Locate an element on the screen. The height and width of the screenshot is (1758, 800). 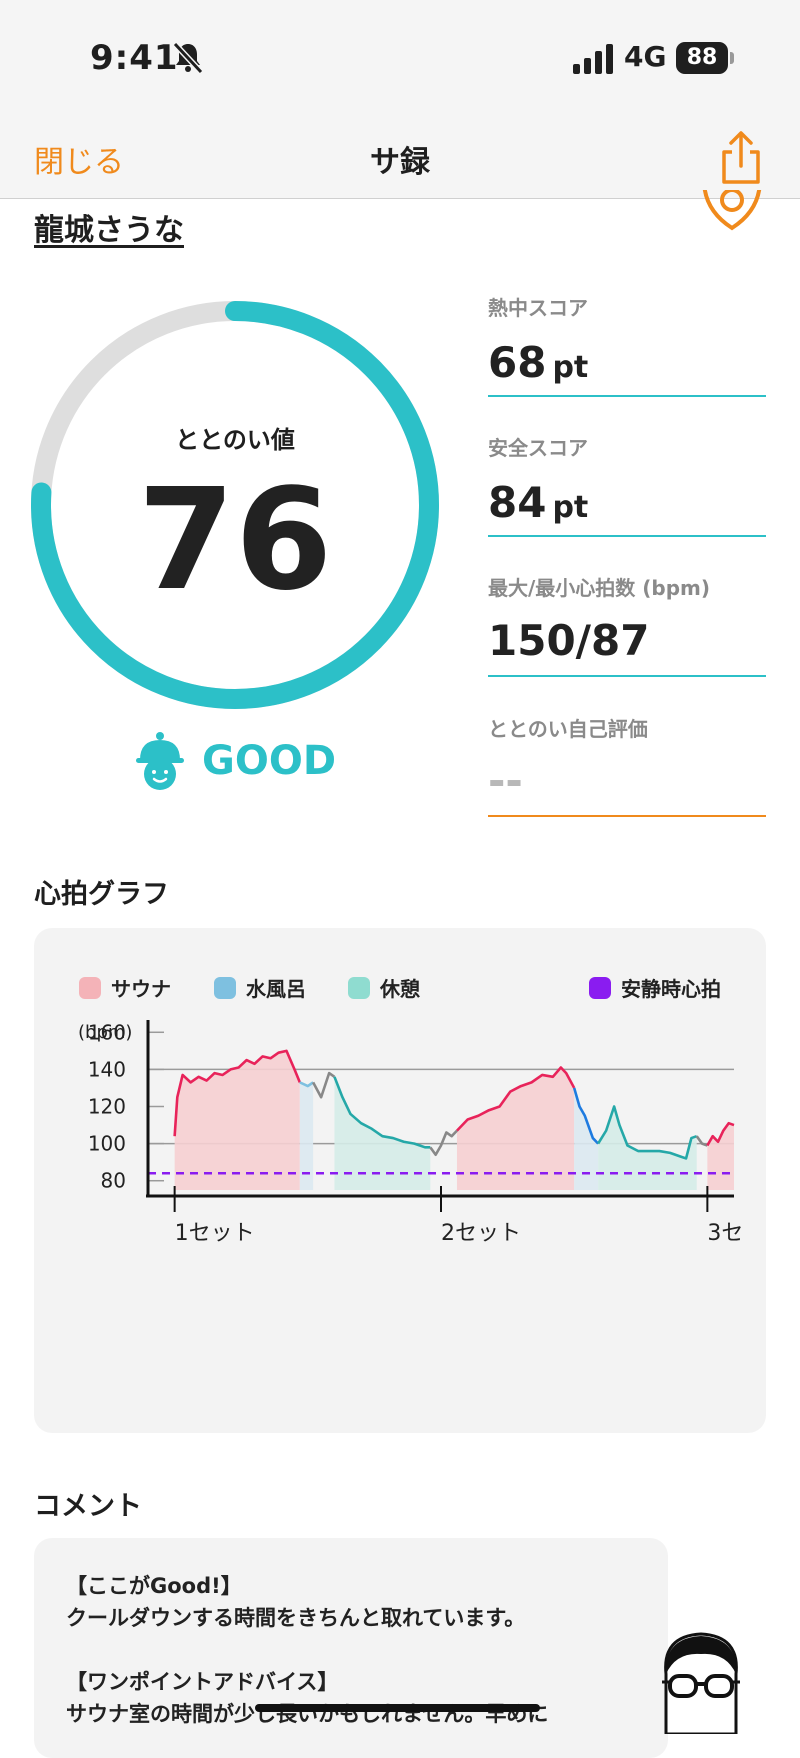
y-tick-label: 100 is located at coordinates (107, 1144).